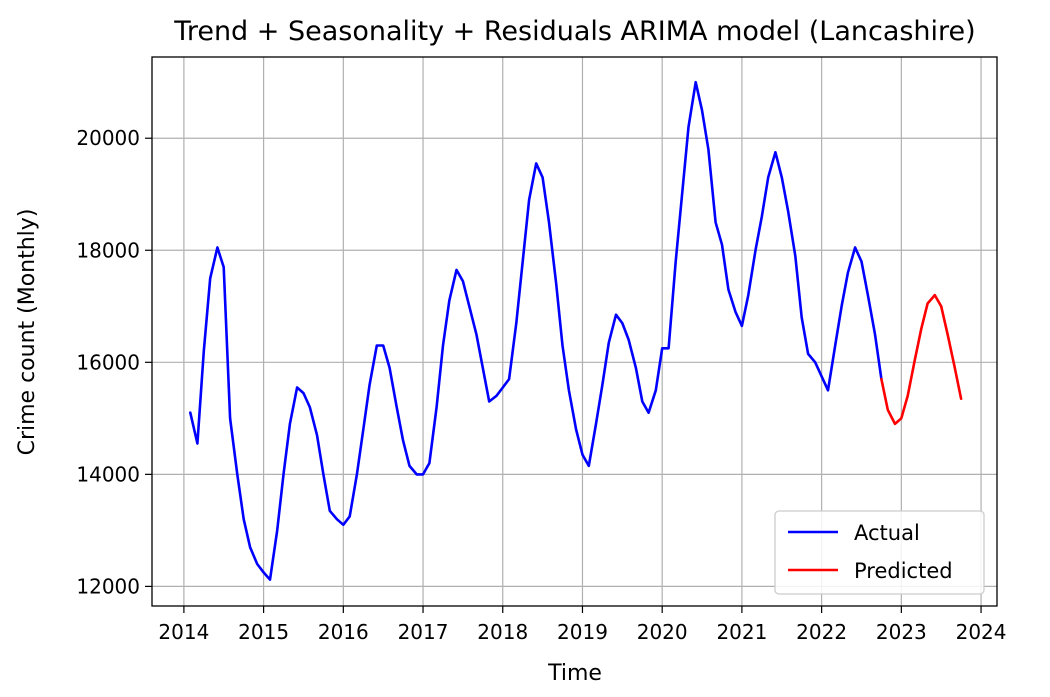  What do you see at coordinates (921, 359) in the screenshot?
I see `series-line-predicted` at bounding box center [921, 359].